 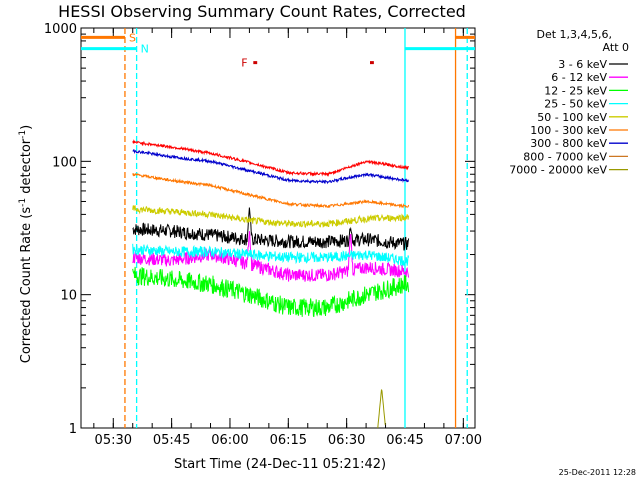 I want to click on legend-title: Att 0, so click(x=616, y=47).